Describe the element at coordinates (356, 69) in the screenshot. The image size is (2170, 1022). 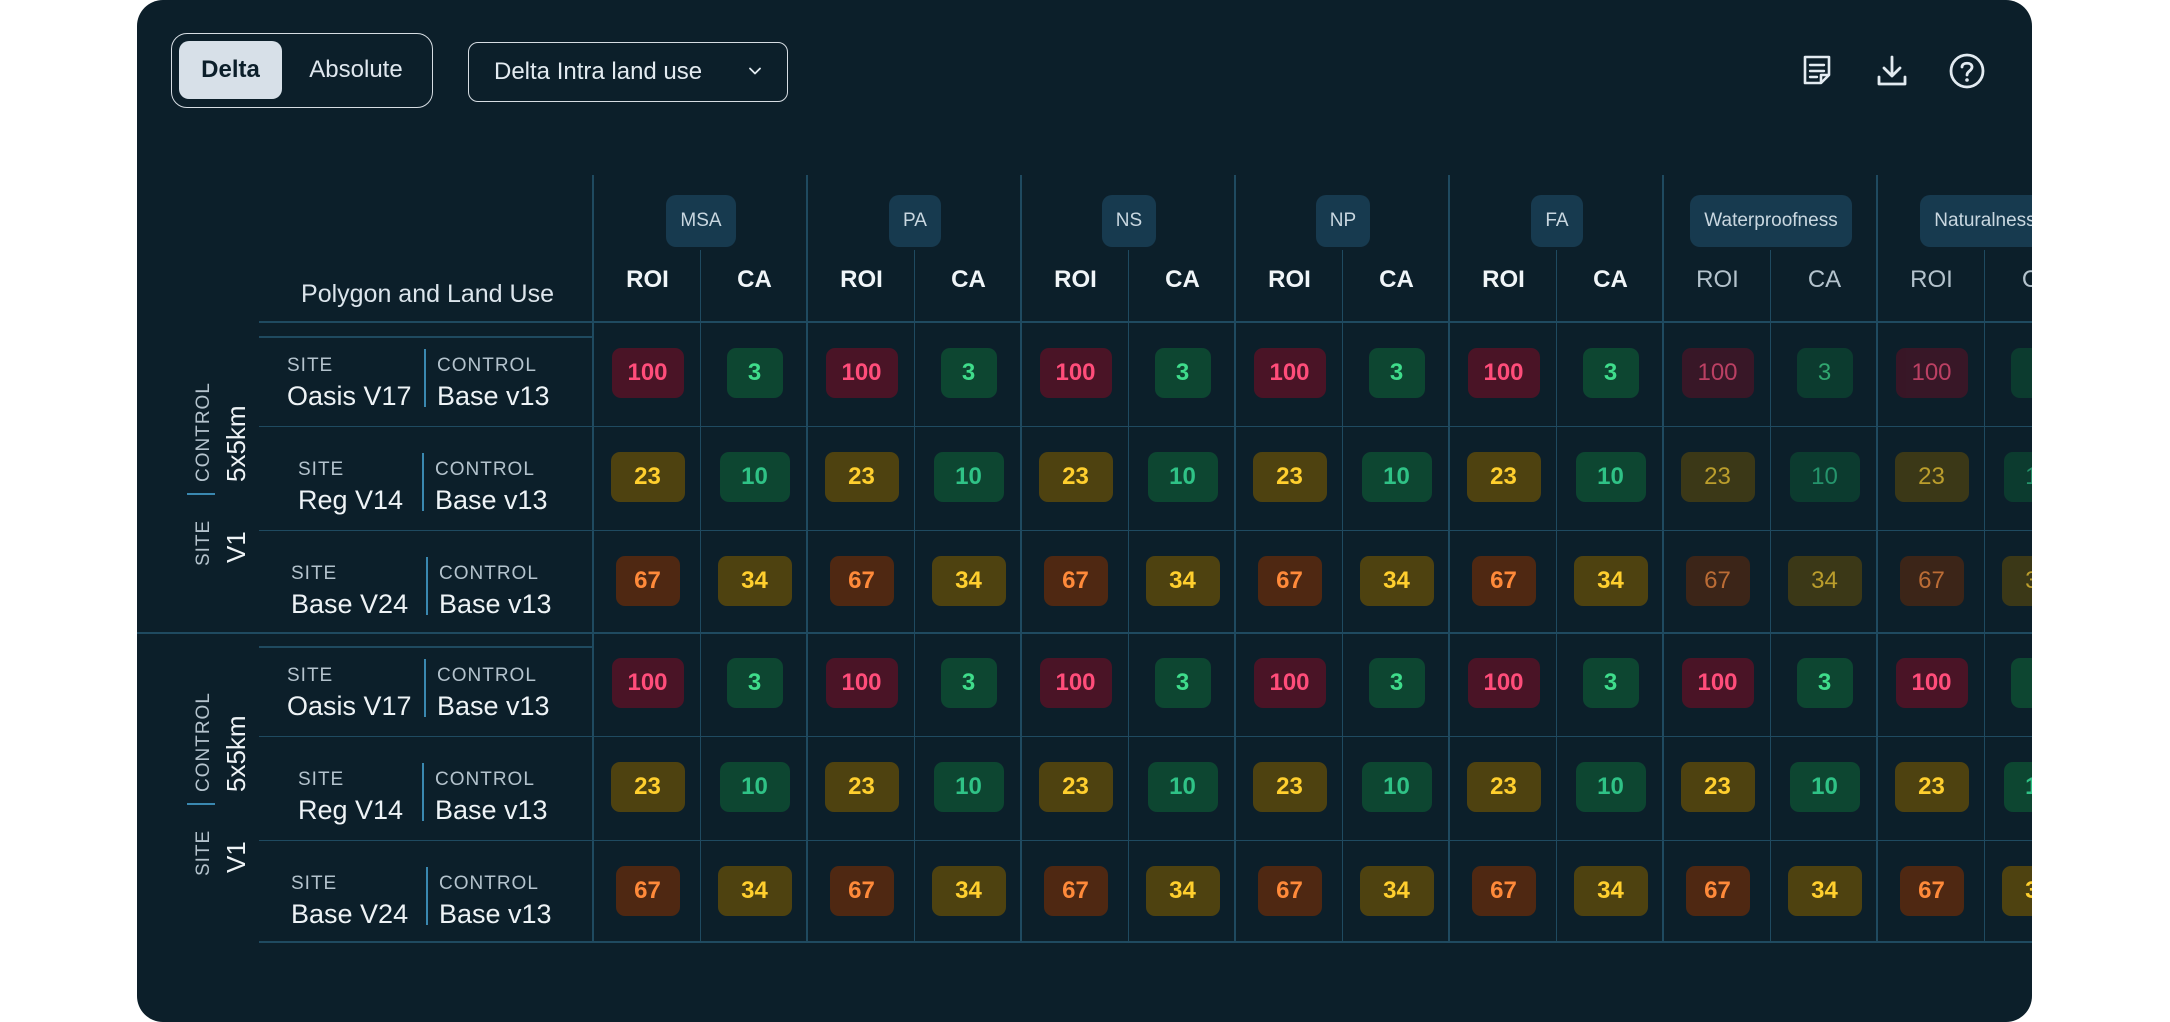
I see `absolute-toggle-button: Absolute` at that location.